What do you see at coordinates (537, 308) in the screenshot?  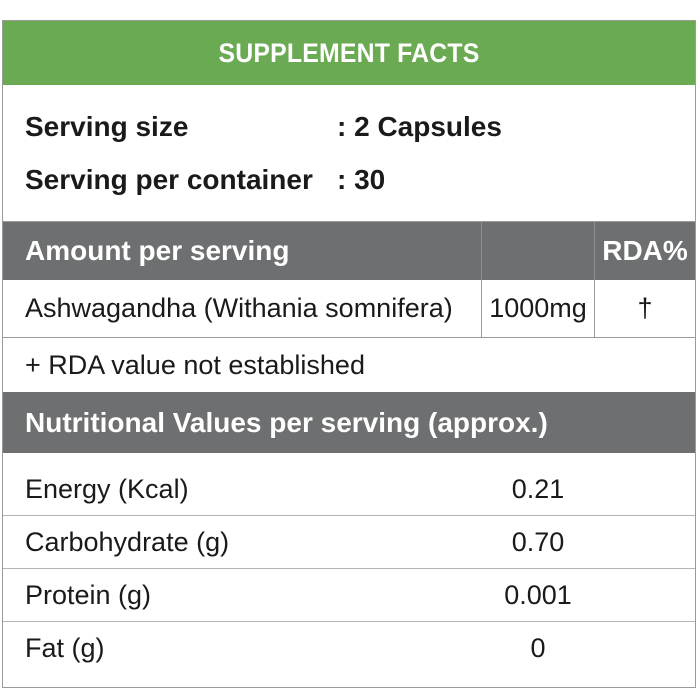 I see `ingredient-amount: 1000mg` at bounding box center [537, 308].